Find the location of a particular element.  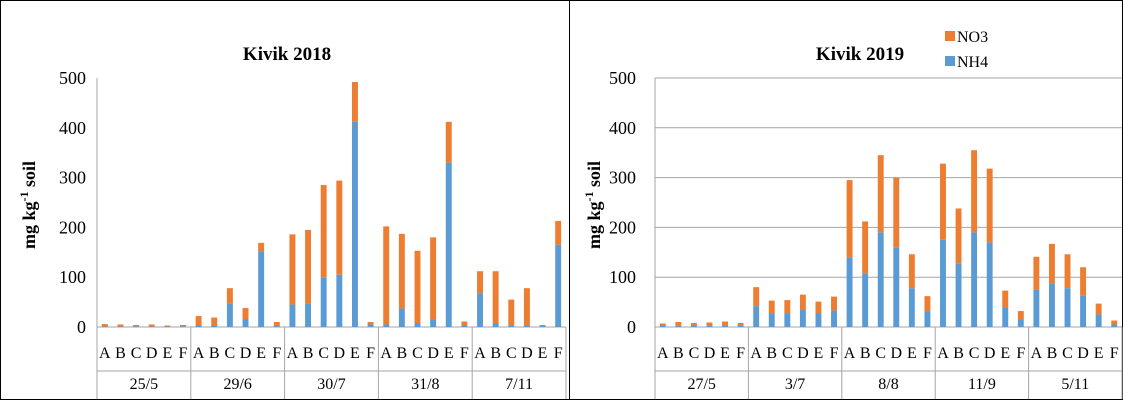

chart-title-2019: Kivik 2019 is located at coordinates (860, 54).